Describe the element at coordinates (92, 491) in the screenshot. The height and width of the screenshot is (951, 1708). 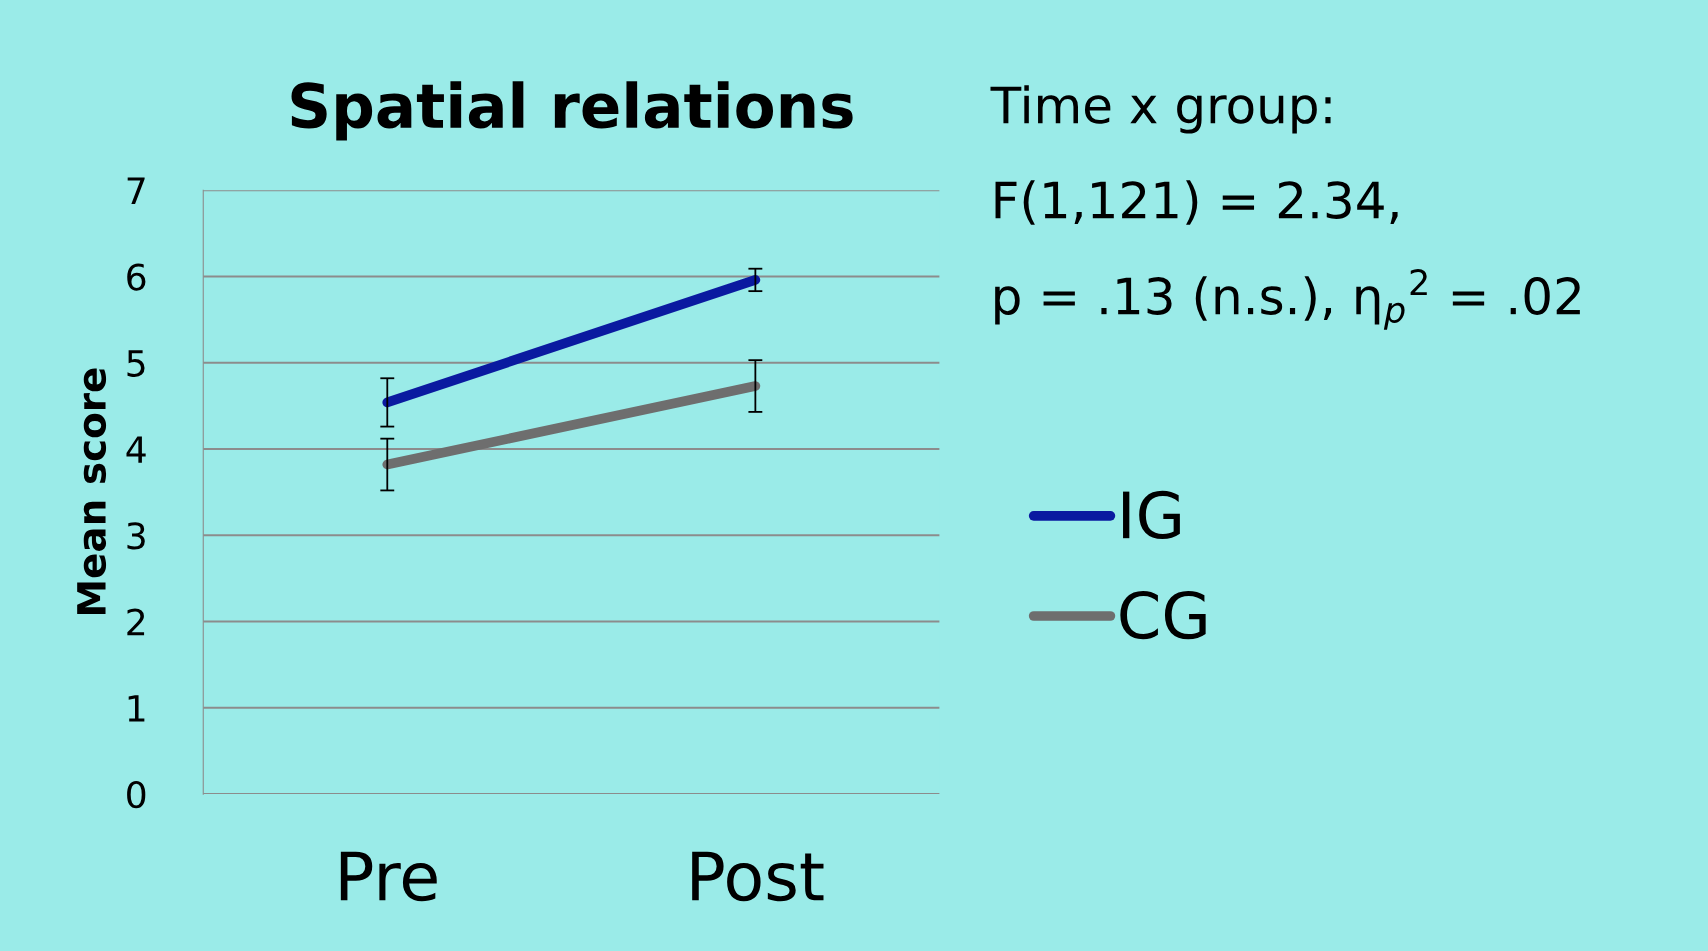
I see `y-axis-title: Mean score` at that location.